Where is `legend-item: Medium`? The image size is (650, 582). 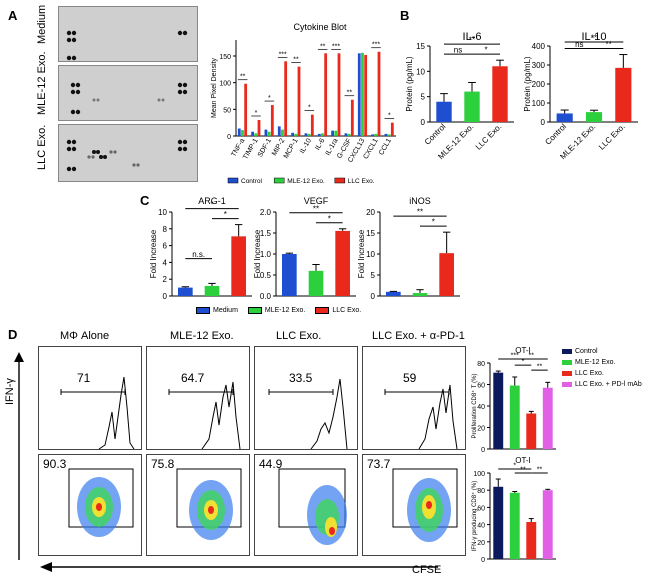
legend-item: Medium is located at coordinates (217, 310).